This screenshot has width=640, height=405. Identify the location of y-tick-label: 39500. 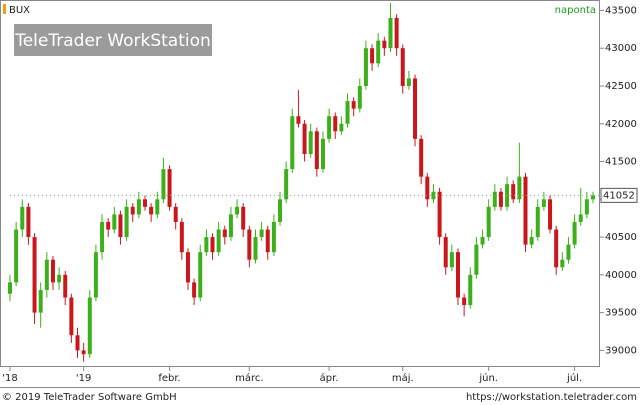
(621, 313).